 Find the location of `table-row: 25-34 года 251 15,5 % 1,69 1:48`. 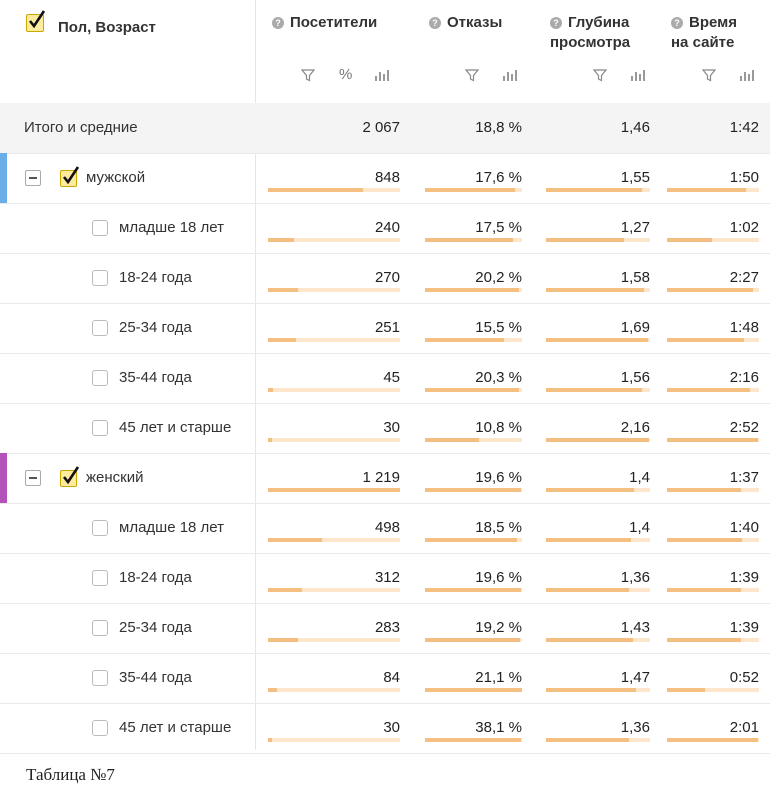

table-row: 25-34 года 251 15,5 % 1,69 1:48 is located at coordinates (385, 328).